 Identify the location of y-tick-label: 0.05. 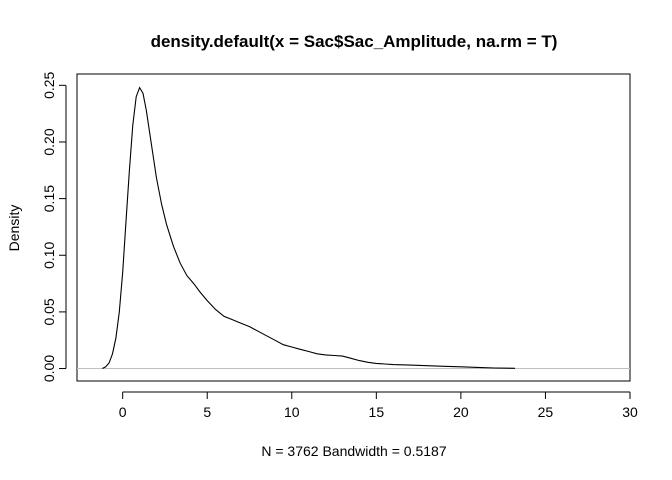
(49, 311).